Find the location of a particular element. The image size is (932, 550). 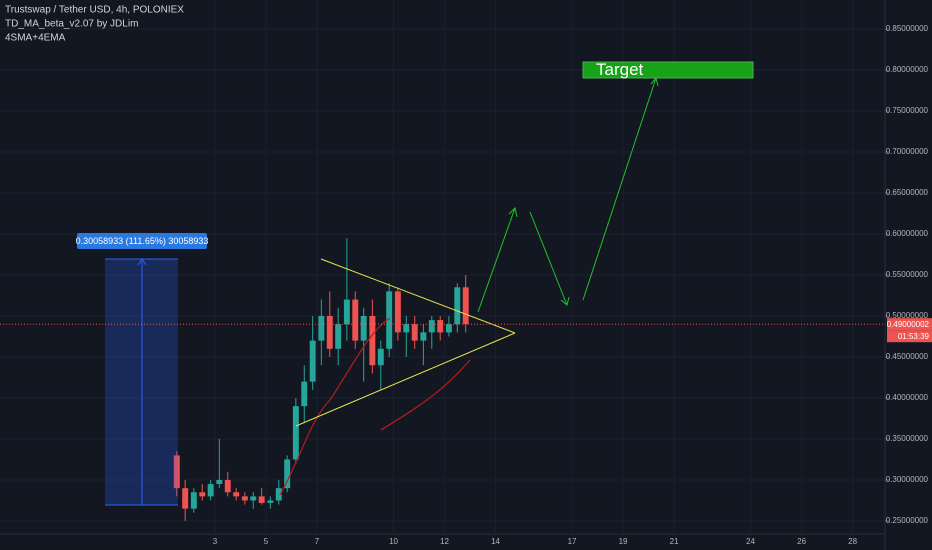

y-tick-label: 0.35000000 is located at coordinates (907, 438).